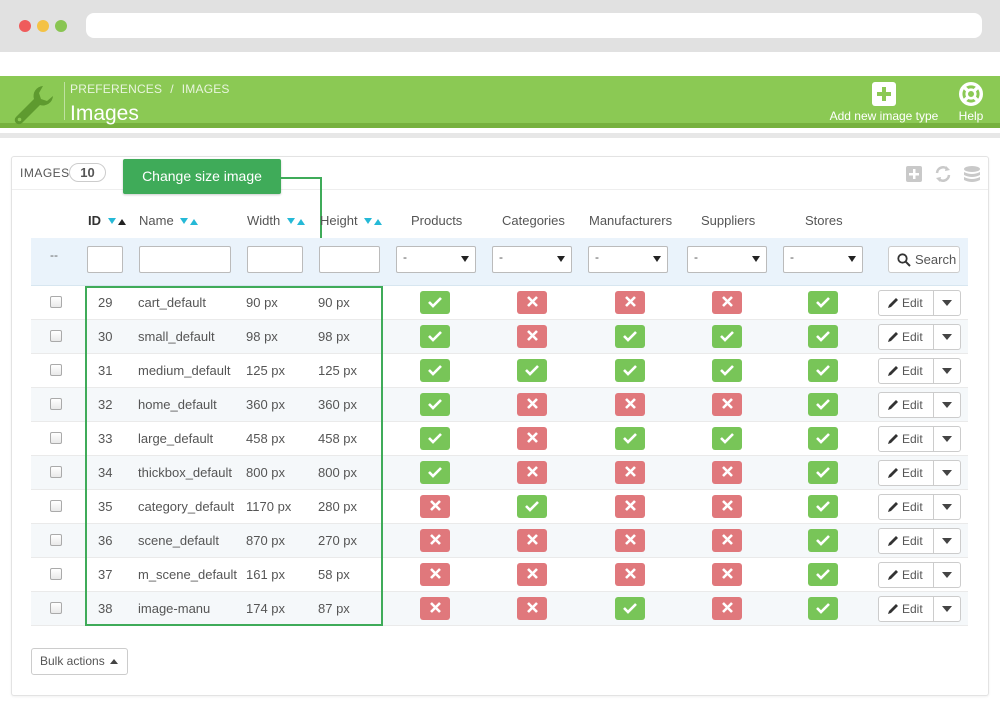 This screenshot has width=1000, height=703. What do you see at coordinates (205, 89) in the screenshot?
I see `breadcrumb-images: IMAGES` at bounding box center [205, 89].